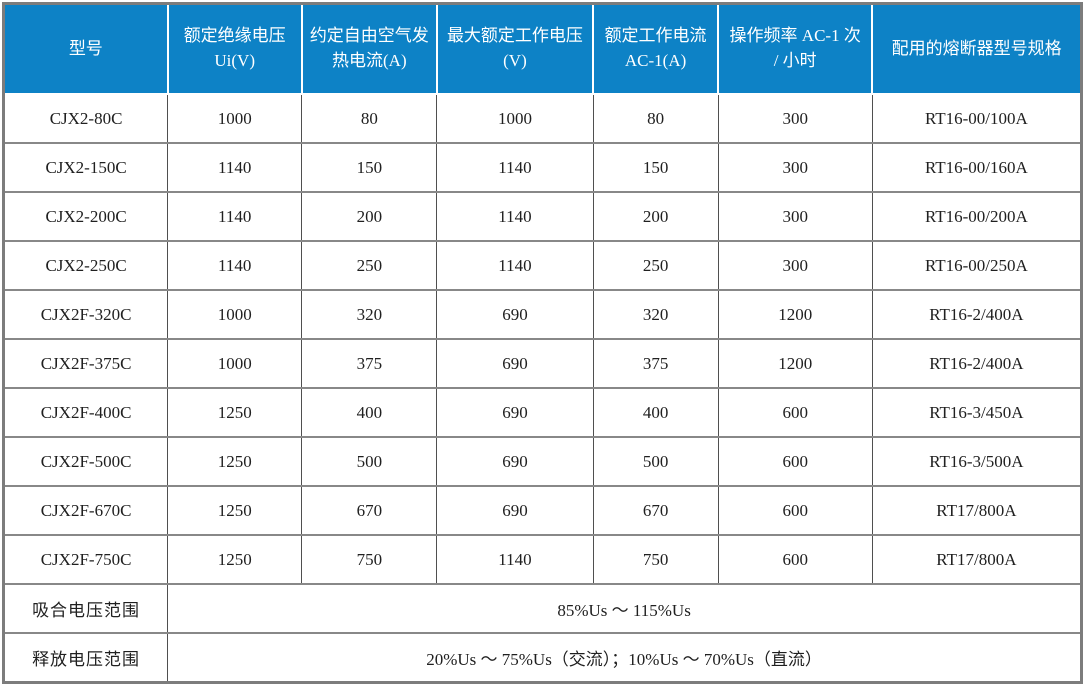  What do you see at coordinates (85, 363) in the screenshot?
I see `cell-model: CJX2F-375C` at bounding box center [85, 363].